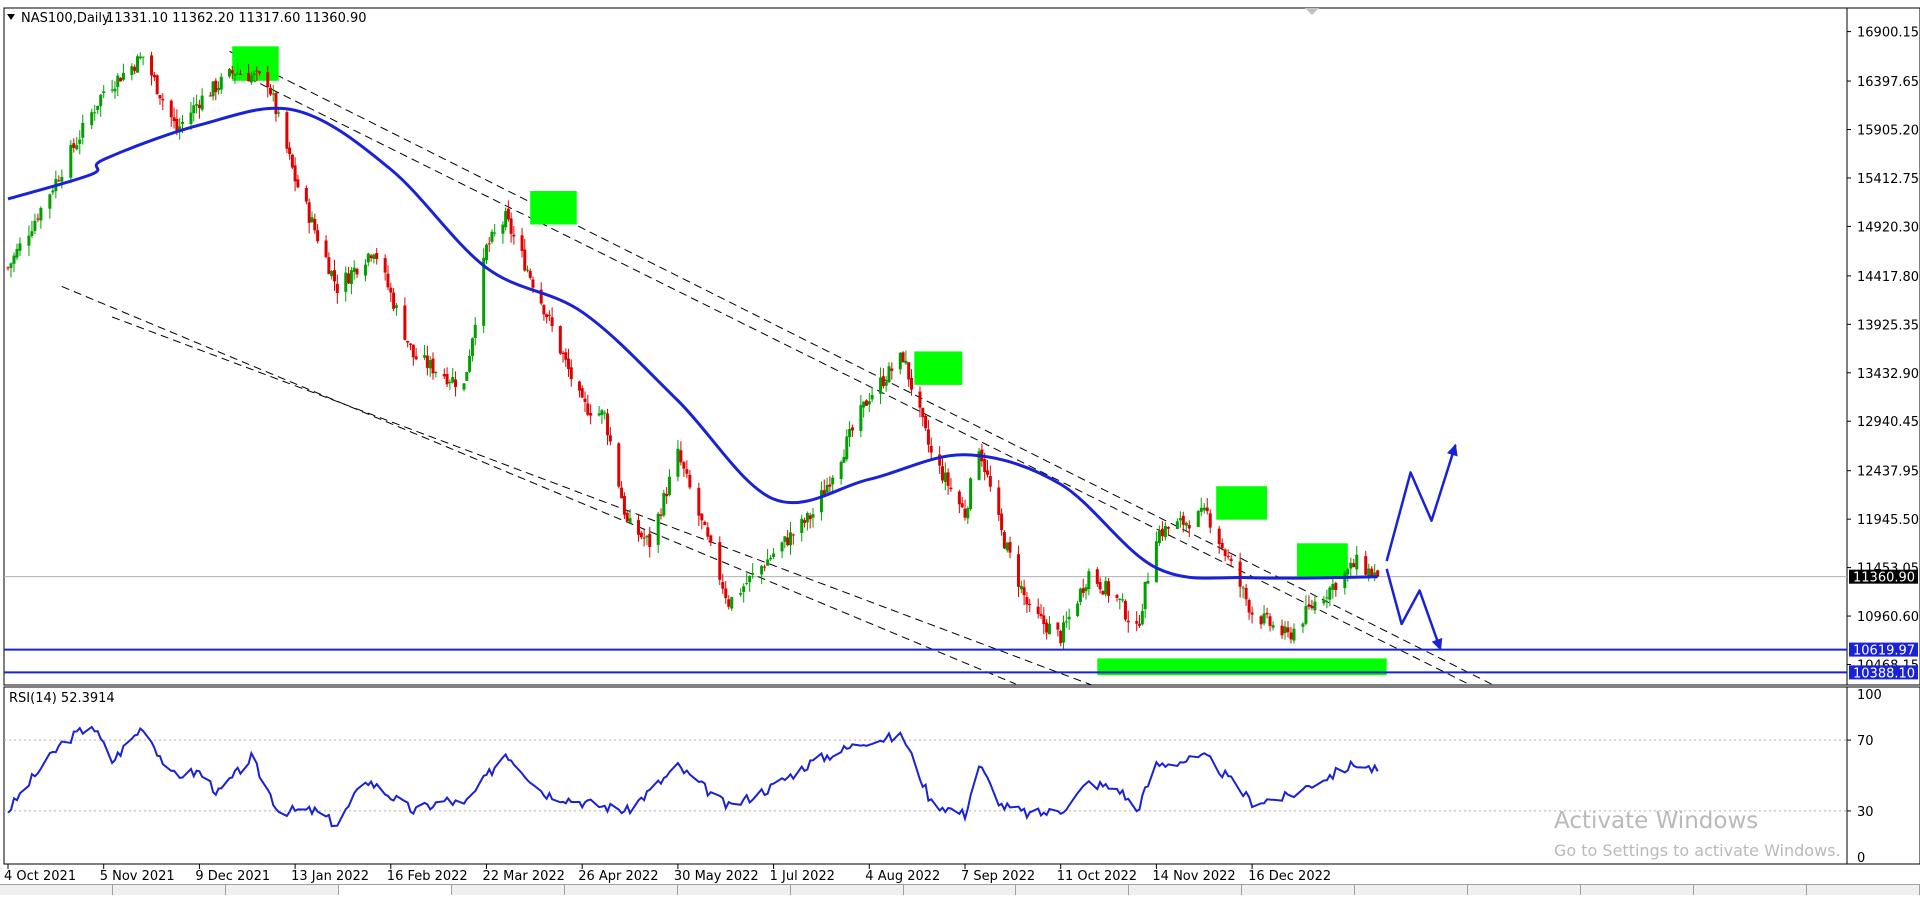 This screenshot has width=1920, height=898. What do you see at coordinates (1883, 775) in the screenshot?
I see `rsi-axis` at bounding box center [1883, 775].